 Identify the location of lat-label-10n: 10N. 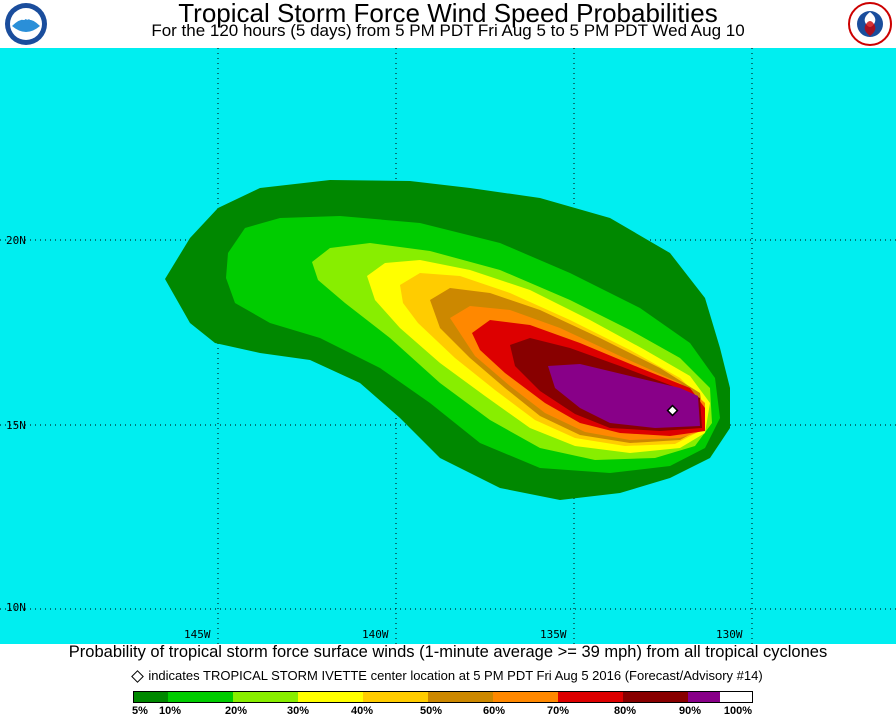
(16, 607).